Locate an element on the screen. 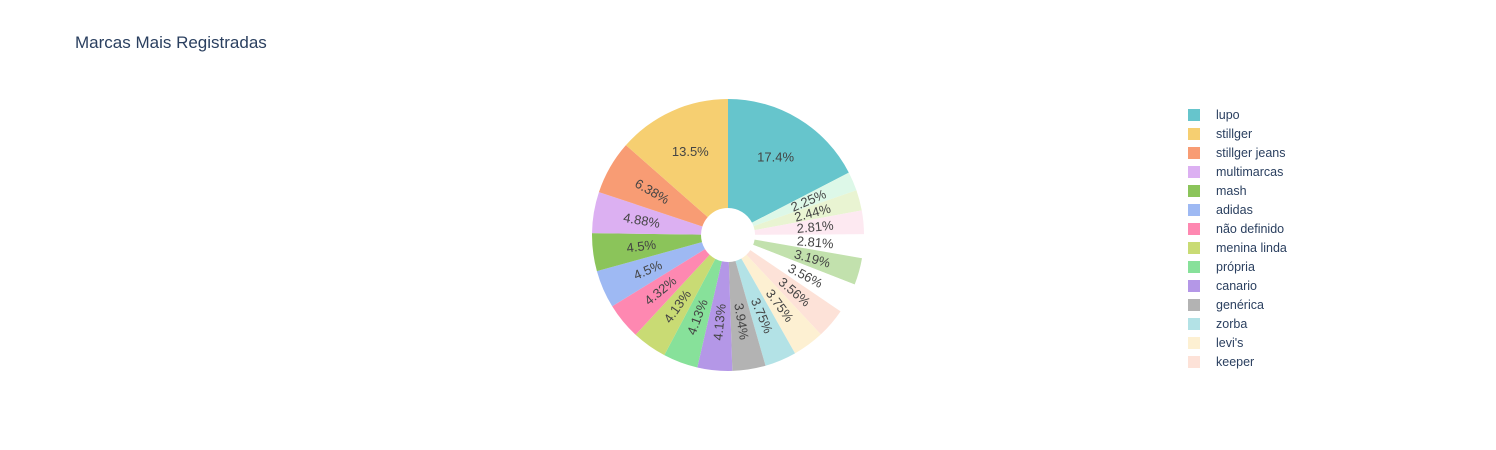 The height and width of the screenshot is (450, 1496). legend-label: multimarcas is located at coordinates (1250, 171).